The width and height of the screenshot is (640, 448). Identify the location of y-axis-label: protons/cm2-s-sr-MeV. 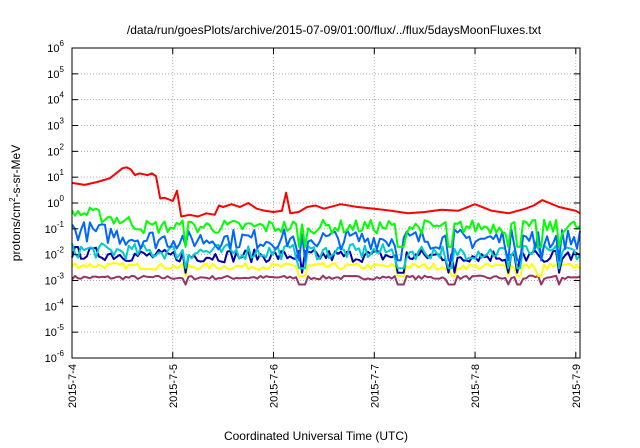
(15, 203).